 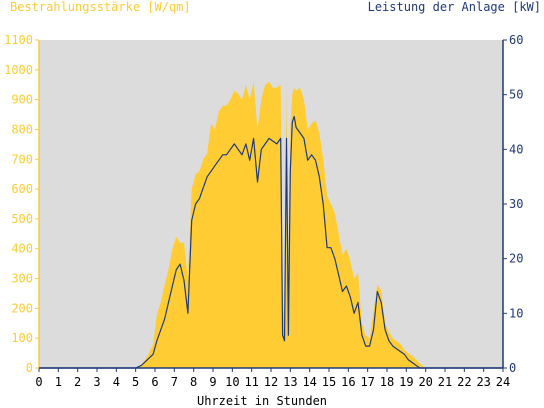 I want to click on y-left-tick-label: 200, so click(x=22, y=308).